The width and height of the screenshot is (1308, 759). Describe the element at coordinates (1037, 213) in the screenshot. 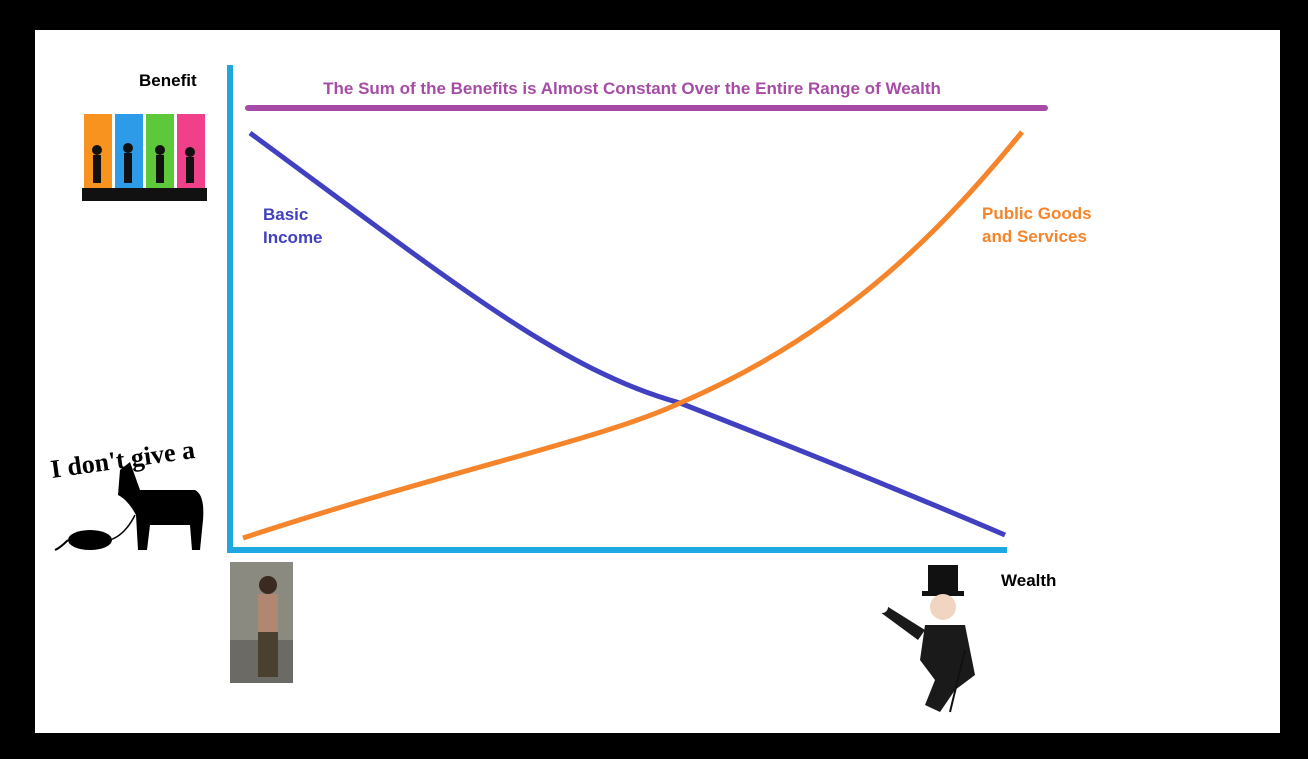

I see `curve-label: Public Goods` at that location.